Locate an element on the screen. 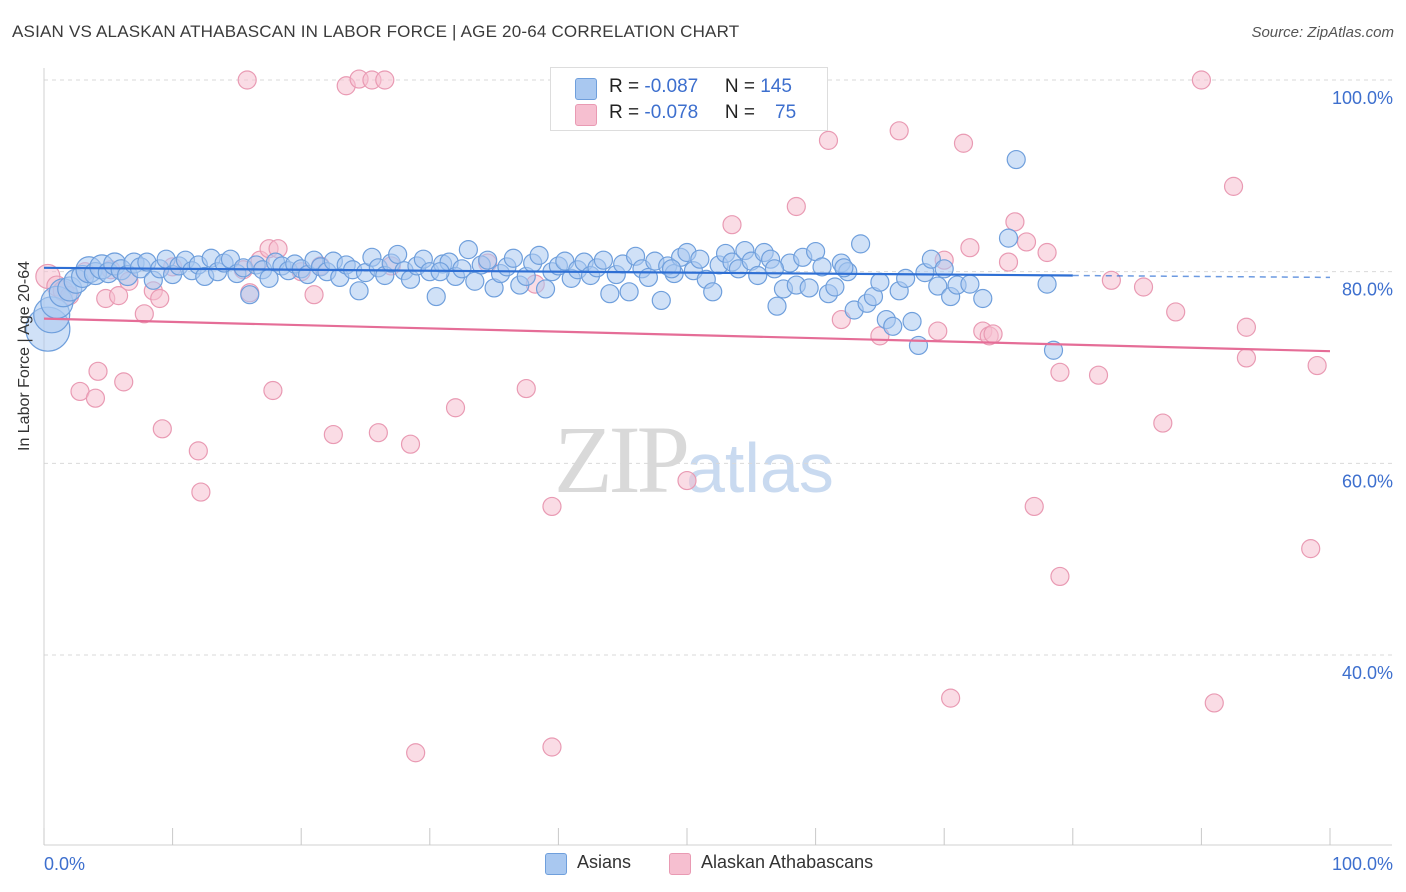 The image size is (1406, 892). y-tick-label: 100.0% is located at coordinates (1362, 98).